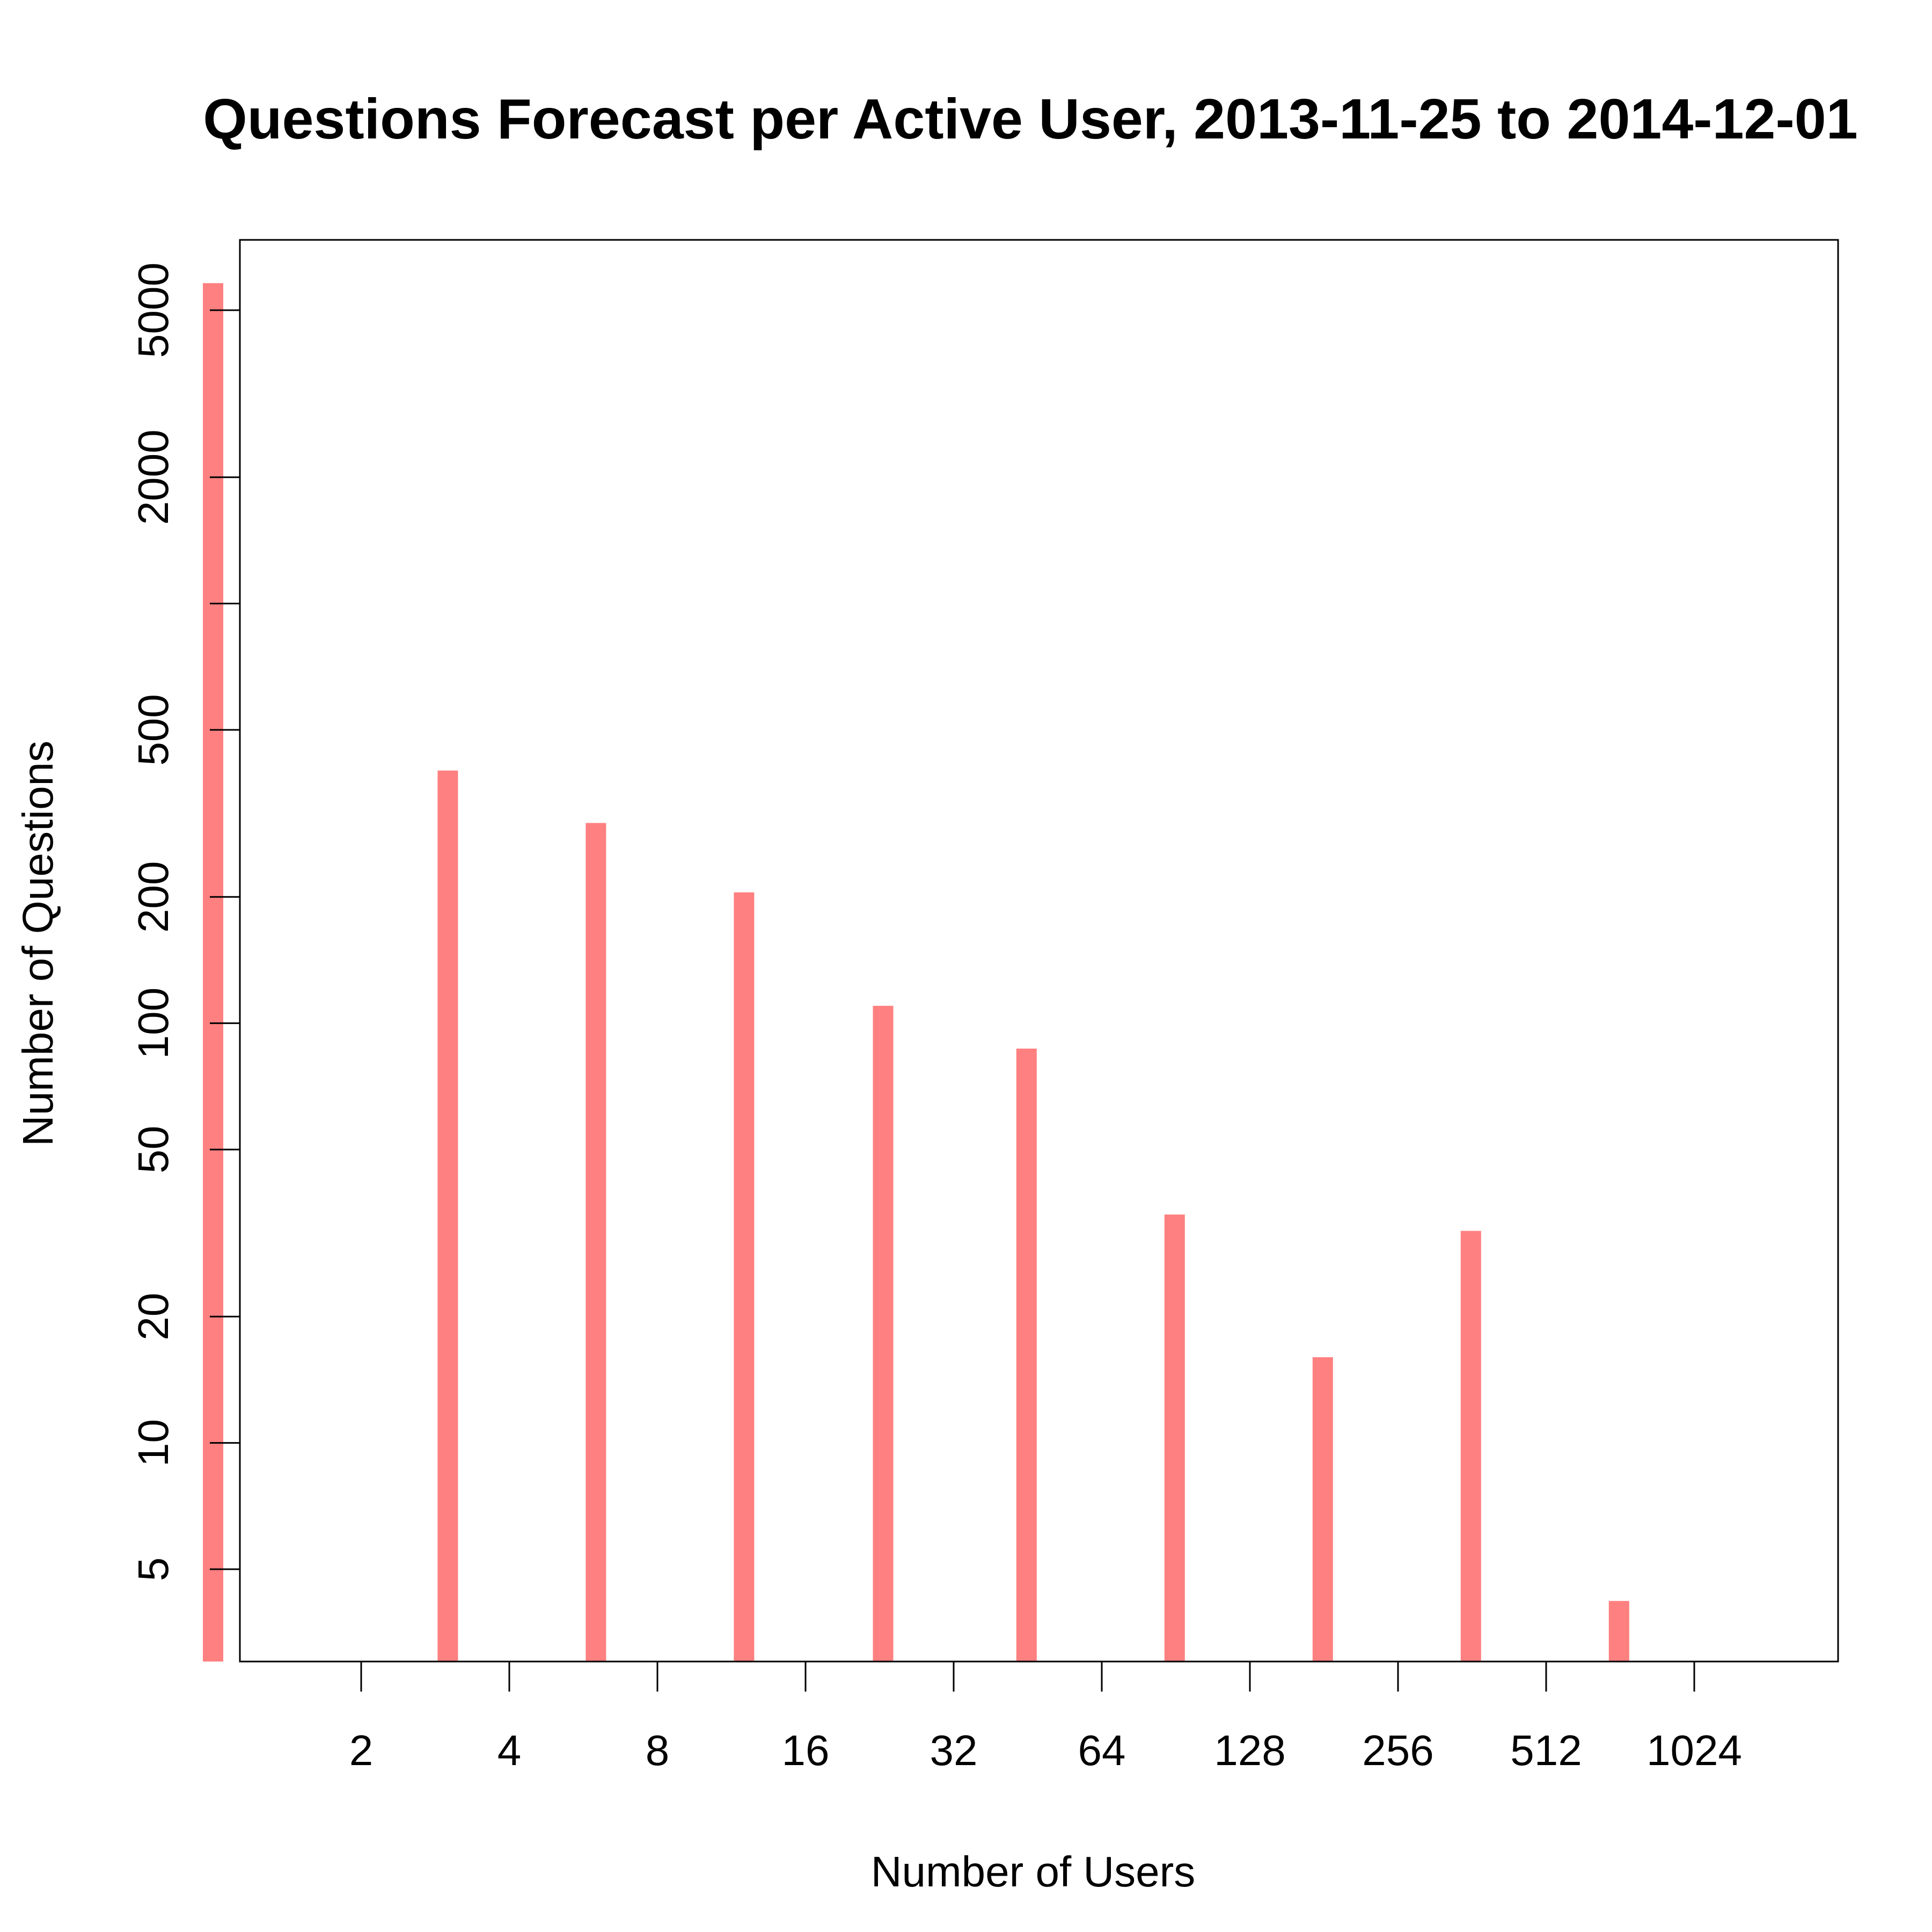 This screenshot has width=1932, height=1932. Describe the element at coordinates (954, 1750) in the screenshot. I see `x-tick-label-32: 32` at that location.